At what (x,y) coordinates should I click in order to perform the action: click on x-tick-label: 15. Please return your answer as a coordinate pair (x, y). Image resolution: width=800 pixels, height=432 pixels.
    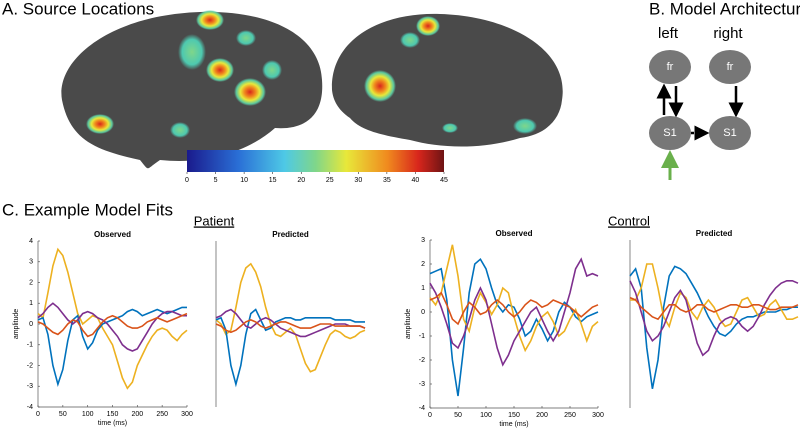
    Looking at the image, I should click on (273, 180).